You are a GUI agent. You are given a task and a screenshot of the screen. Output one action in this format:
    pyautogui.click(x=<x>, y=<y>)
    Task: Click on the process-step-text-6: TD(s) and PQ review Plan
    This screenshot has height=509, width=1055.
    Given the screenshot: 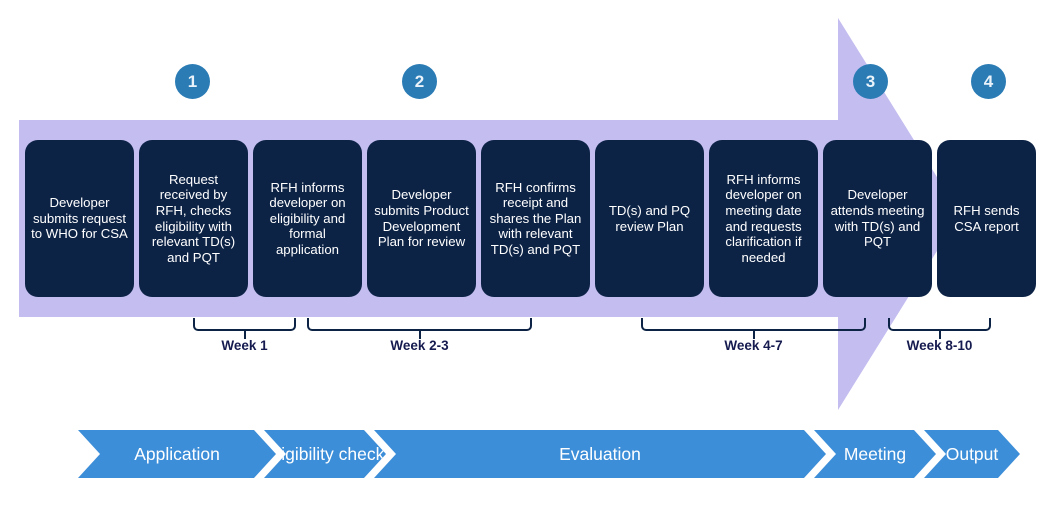 What is the action you would take?
    pyautogui.click(x=649, y=218)
    